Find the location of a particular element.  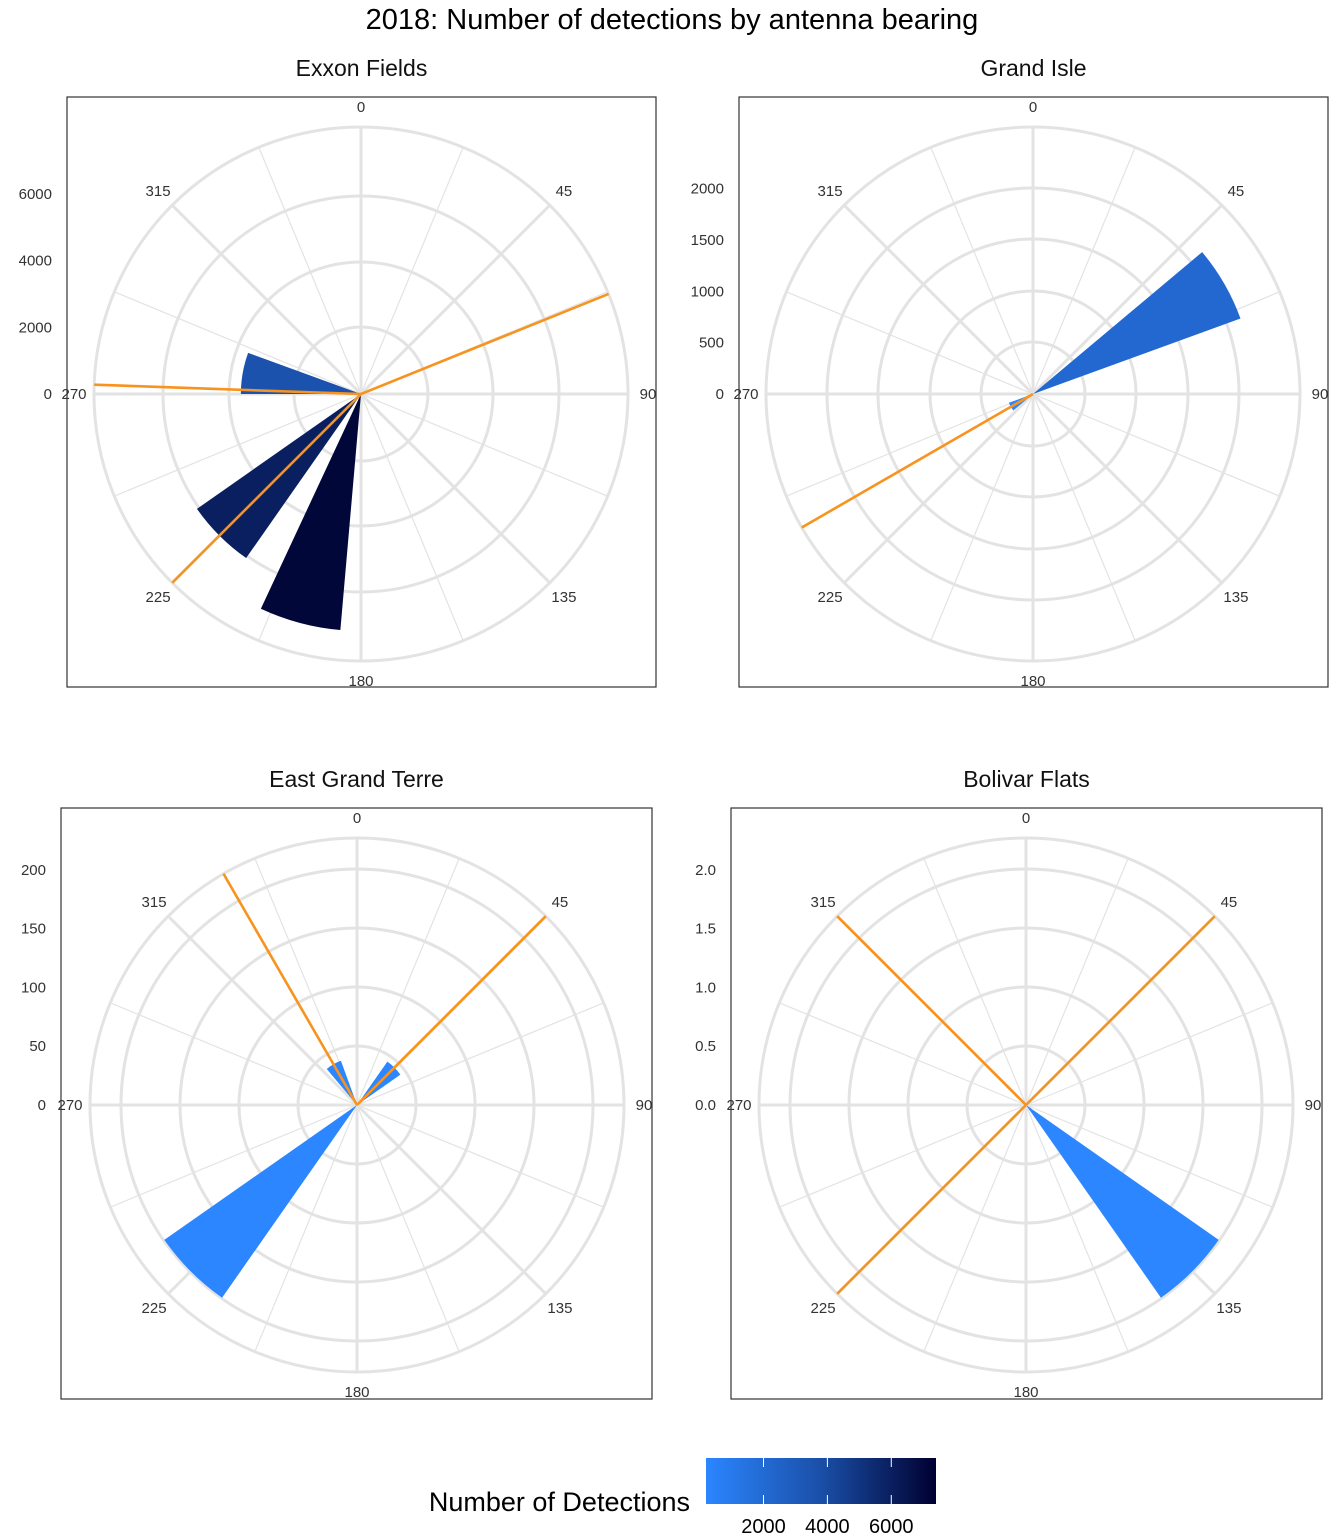

panel-title: East Grand Terre is located at coordinates (356, 779).